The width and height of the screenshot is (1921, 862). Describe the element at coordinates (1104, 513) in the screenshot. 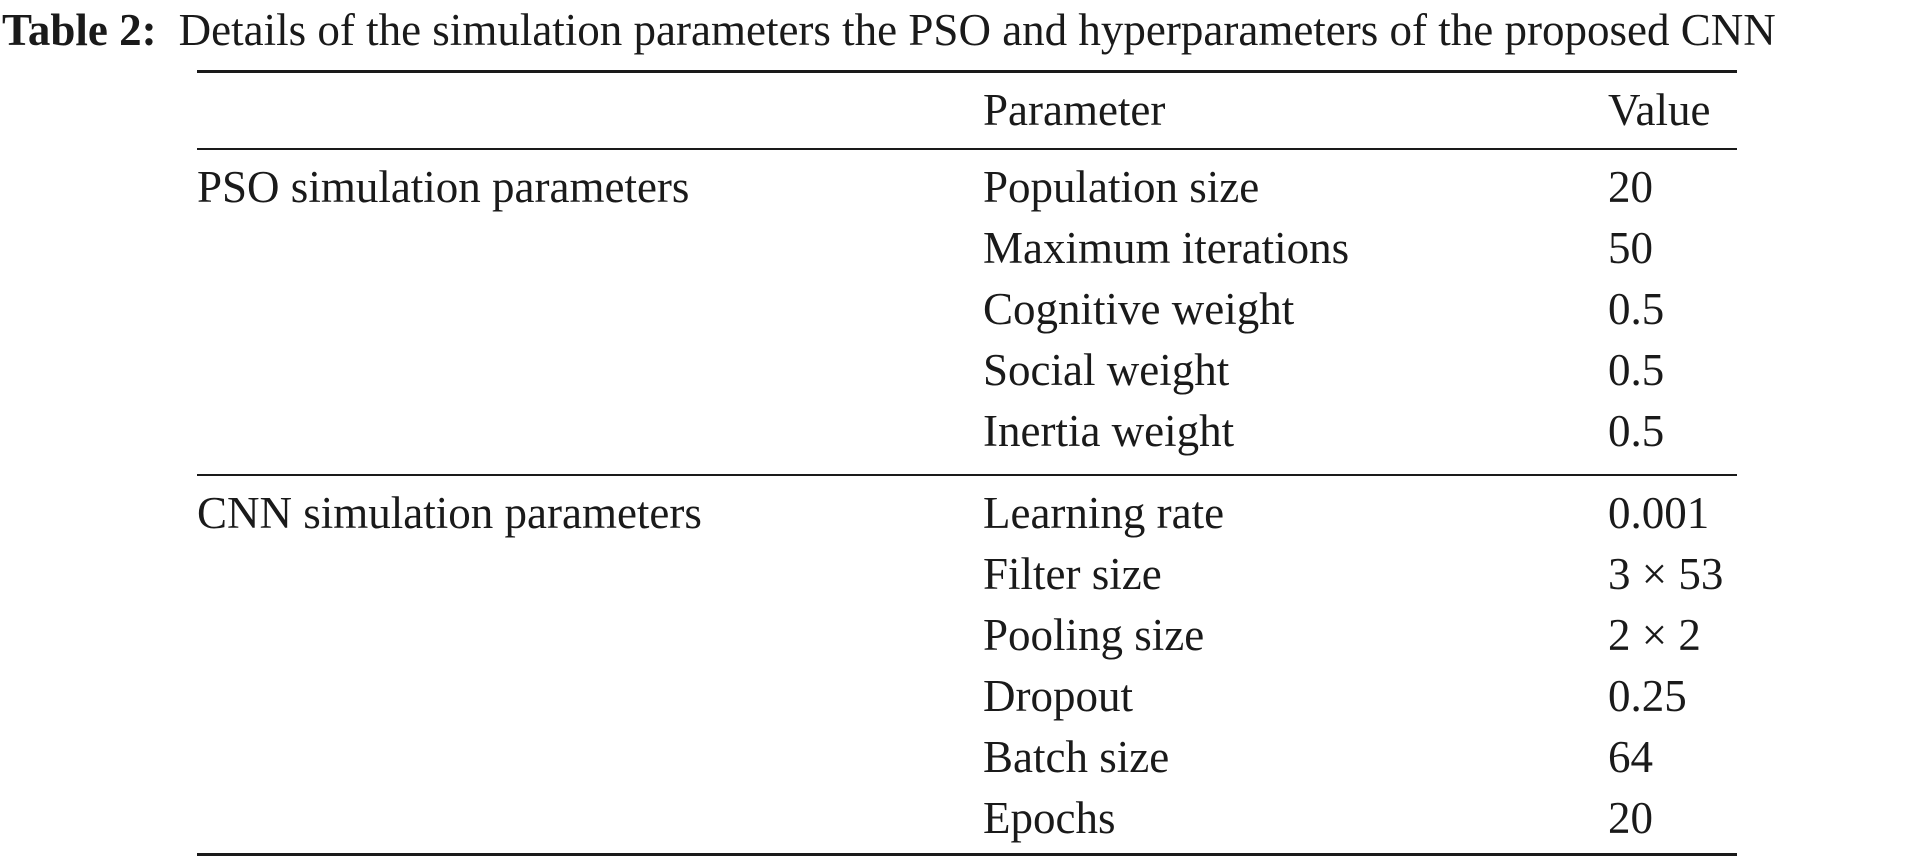

I see `param-cell: Learning rate` at that location.